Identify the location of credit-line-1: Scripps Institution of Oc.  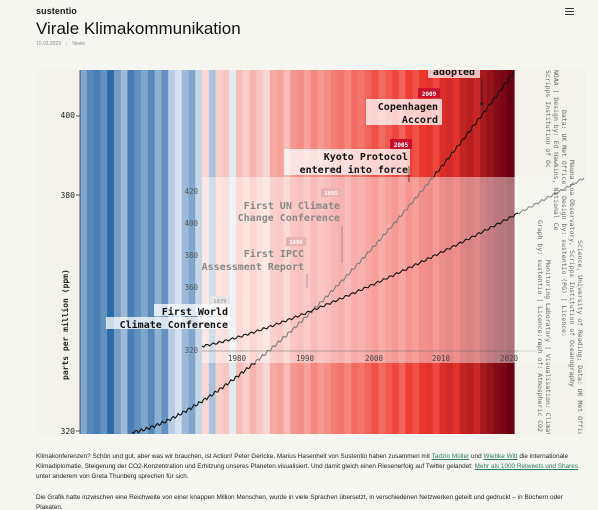
(548, 119).